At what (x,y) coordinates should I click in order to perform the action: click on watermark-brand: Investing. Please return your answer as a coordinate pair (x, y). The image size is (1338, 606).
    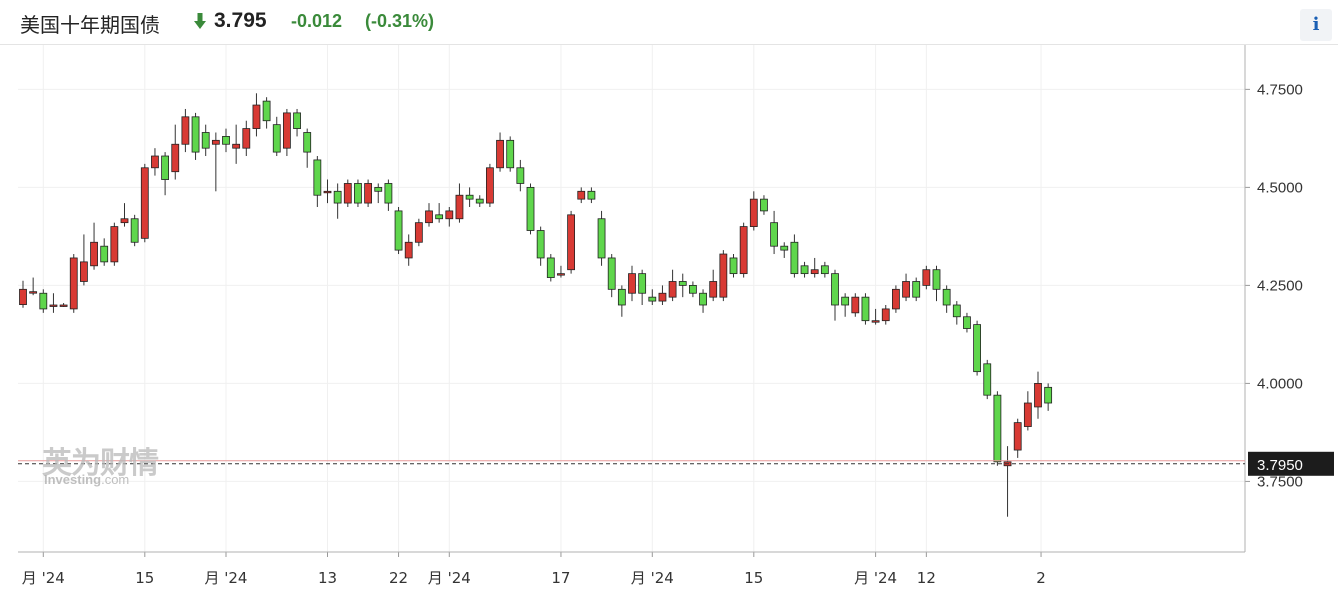
    Looking at the image, I should click on (73, 479).